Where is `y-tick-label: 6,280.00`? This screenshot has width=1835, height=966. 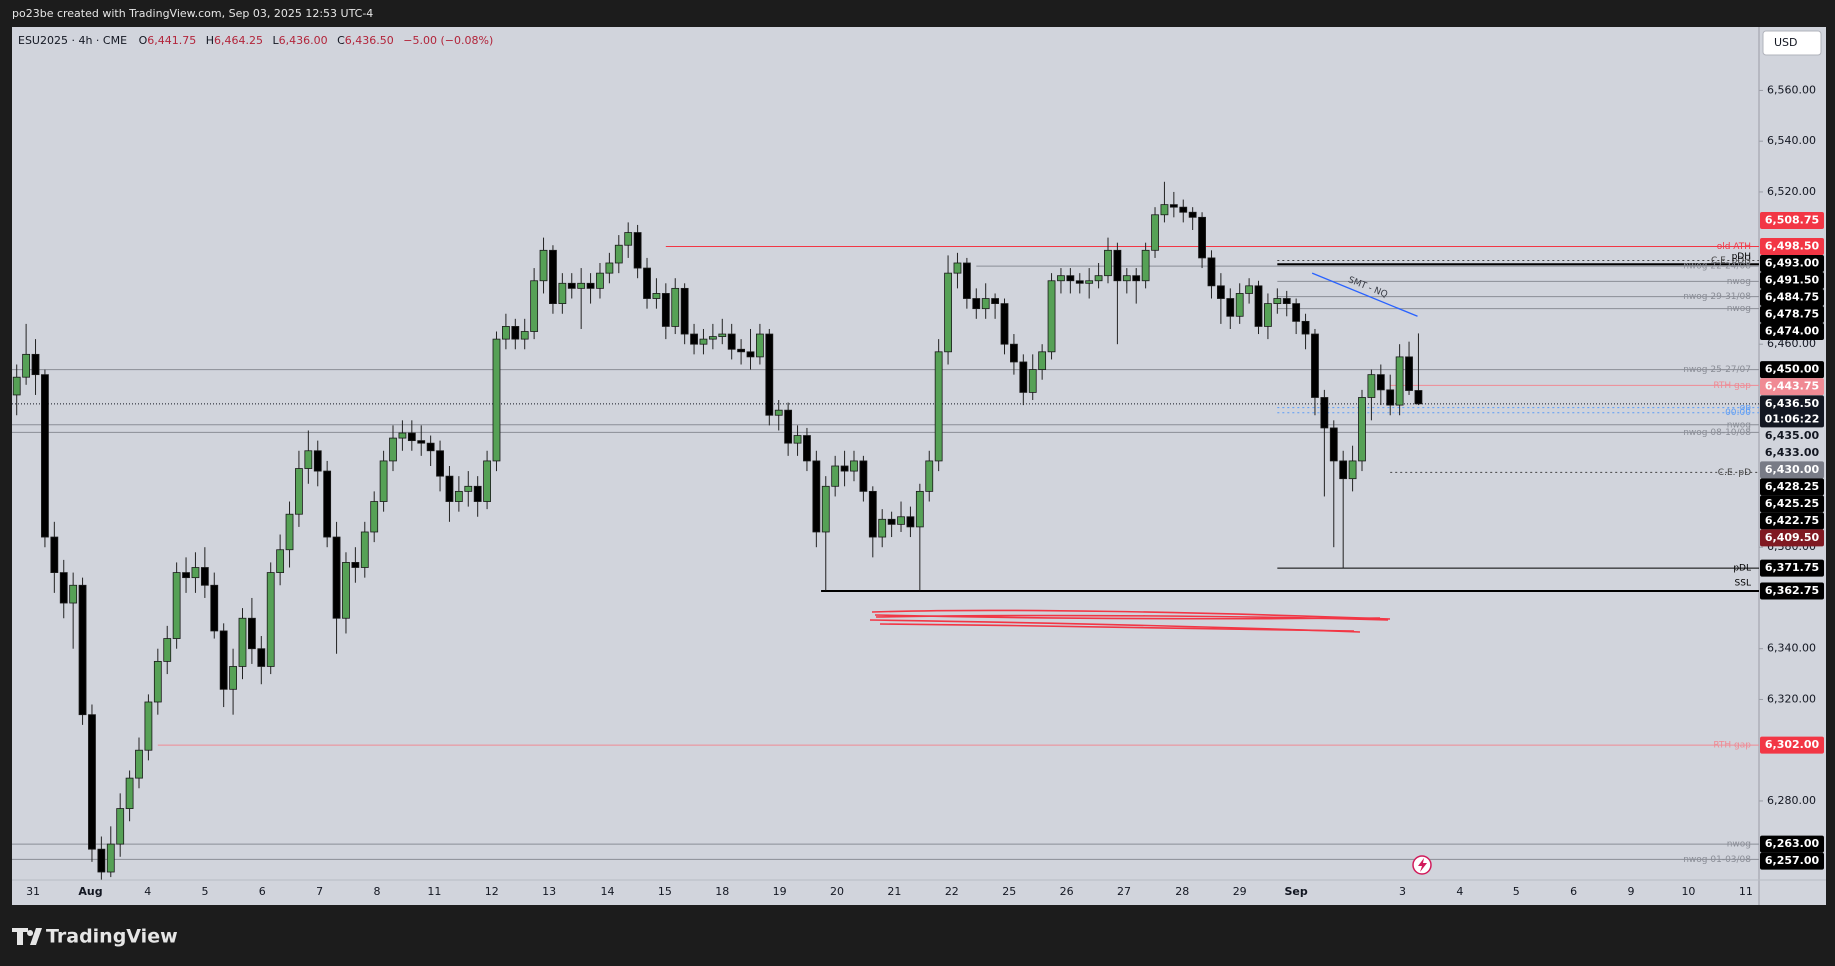
y-tick-label: 6,280.00 is located at coordinates (1791, 800).